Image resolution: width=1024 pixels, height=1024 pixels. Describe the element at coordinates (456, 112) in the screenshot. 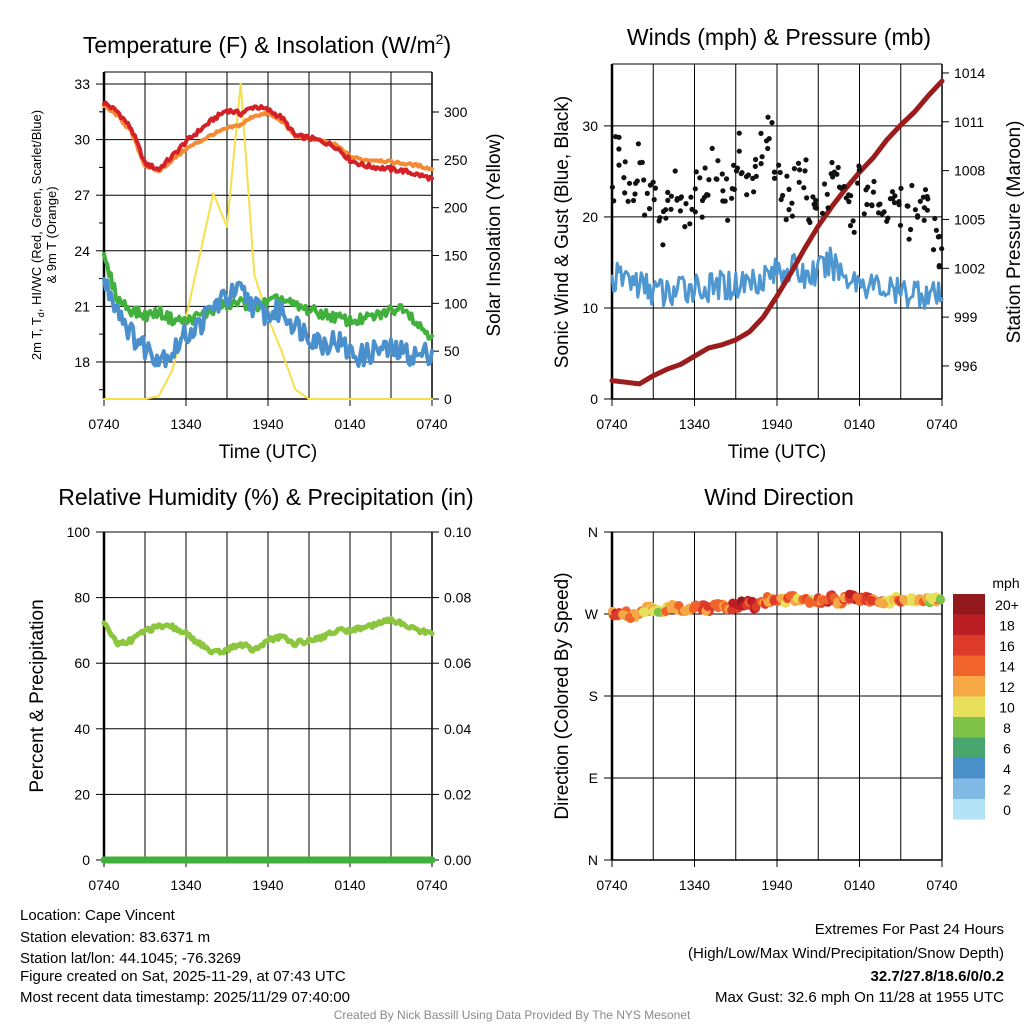

I see `y2-tick-label: 300` at that location.